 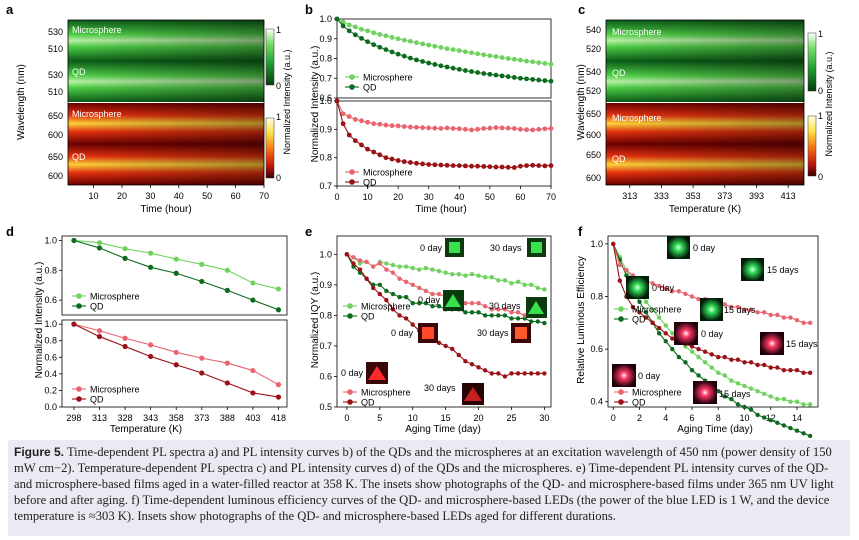 What do you see at coordinates (55, 75) in the screenshot?
I see `y-tick: 530` at bounding box center [55, 75].